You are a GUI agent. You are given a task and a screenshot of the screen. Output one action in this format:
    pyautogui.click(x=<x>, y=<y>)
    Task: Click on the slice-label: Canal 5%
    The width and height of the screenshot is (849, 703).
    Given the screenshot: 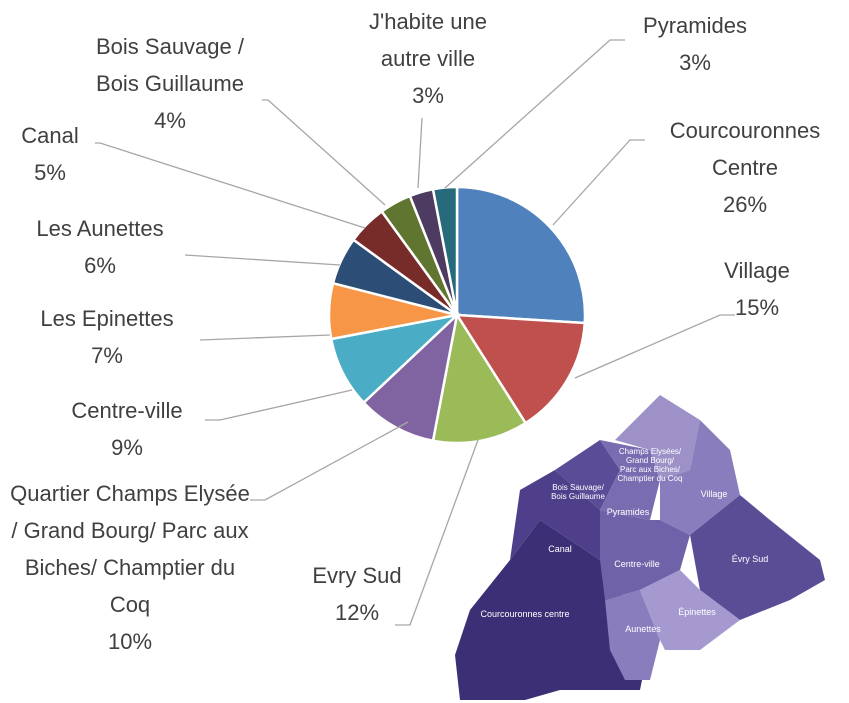 What is the action you would take?
    pyautogui.click(x=50, y=154)
    